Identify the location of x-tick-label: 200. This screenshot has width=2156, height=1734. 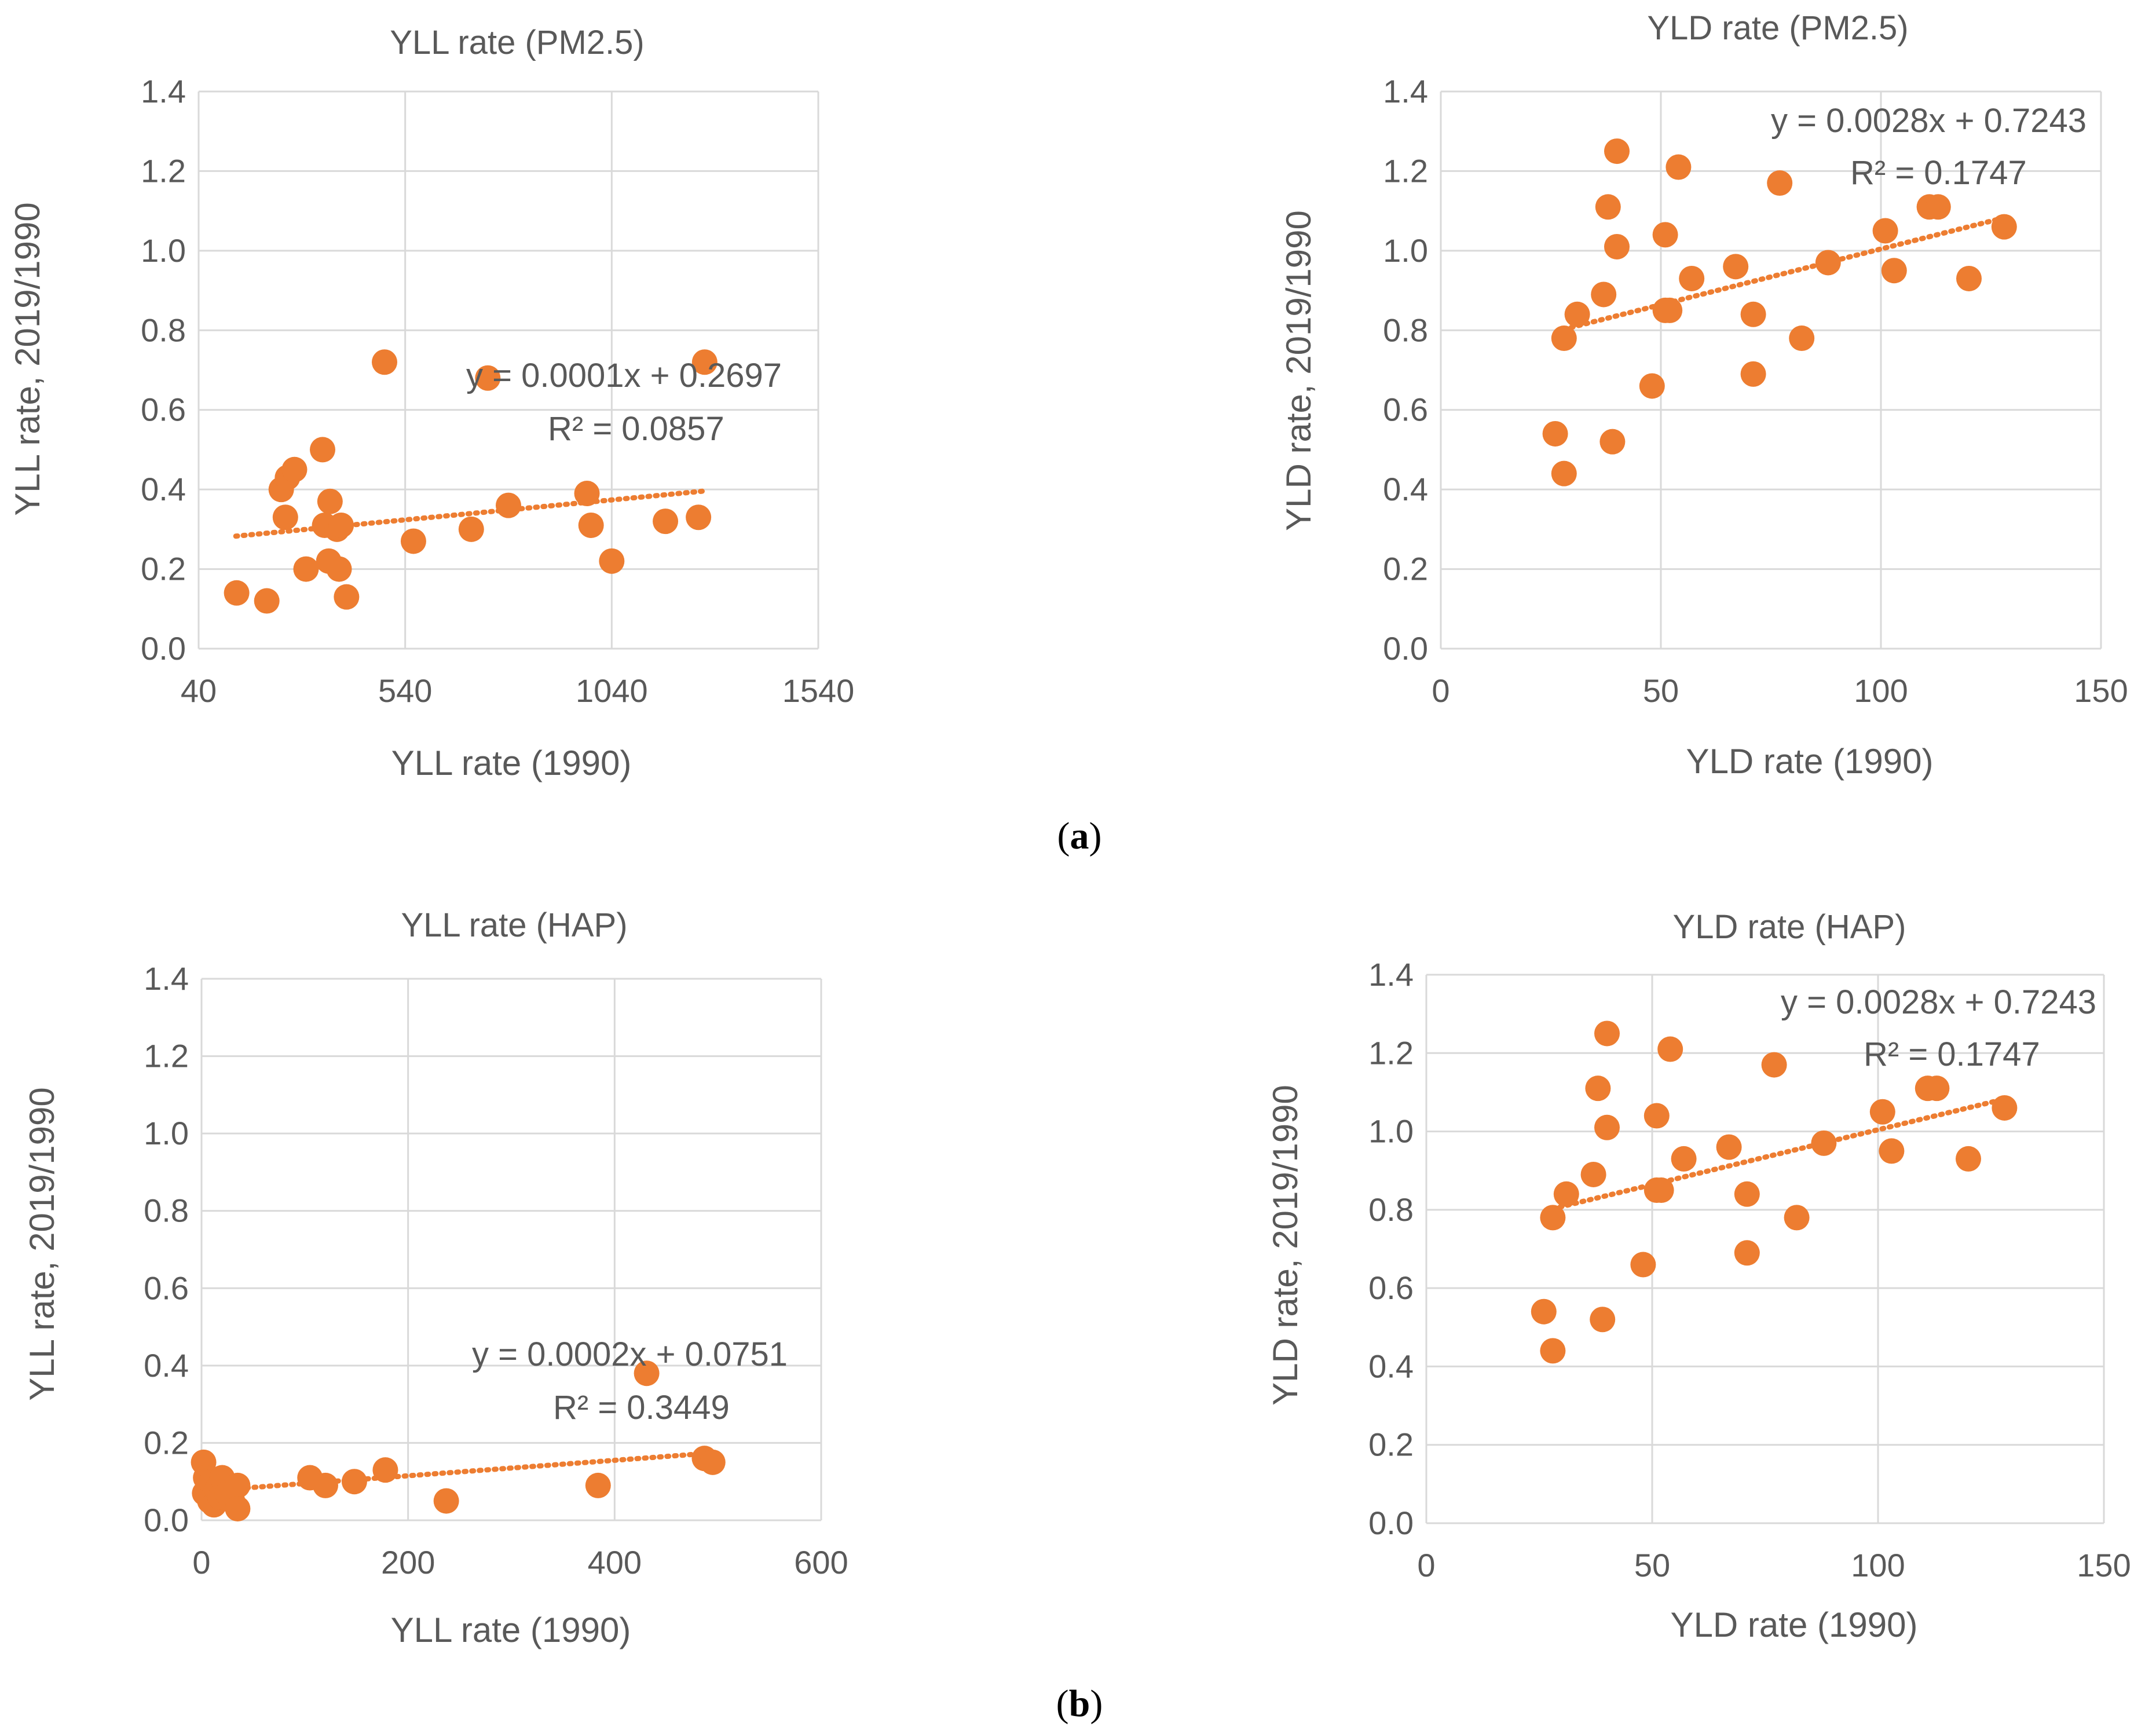
(408, 1562).